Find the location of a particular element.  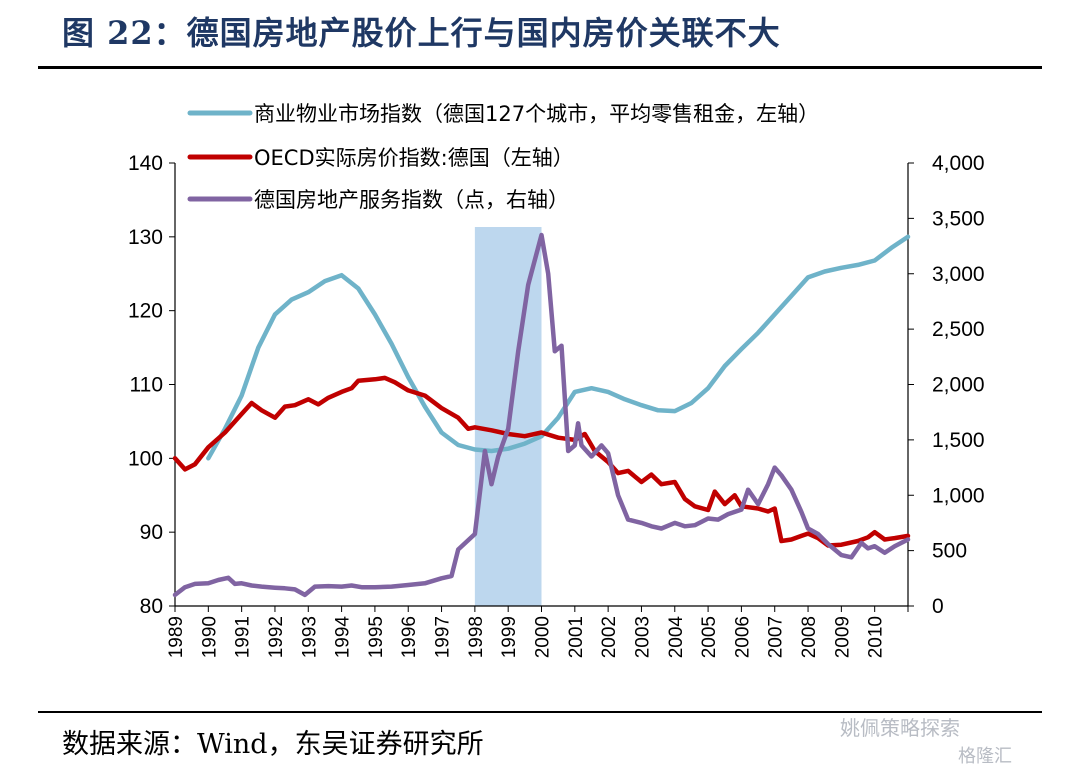

left-tick-label: 120 is located at coordinates (145, 311).